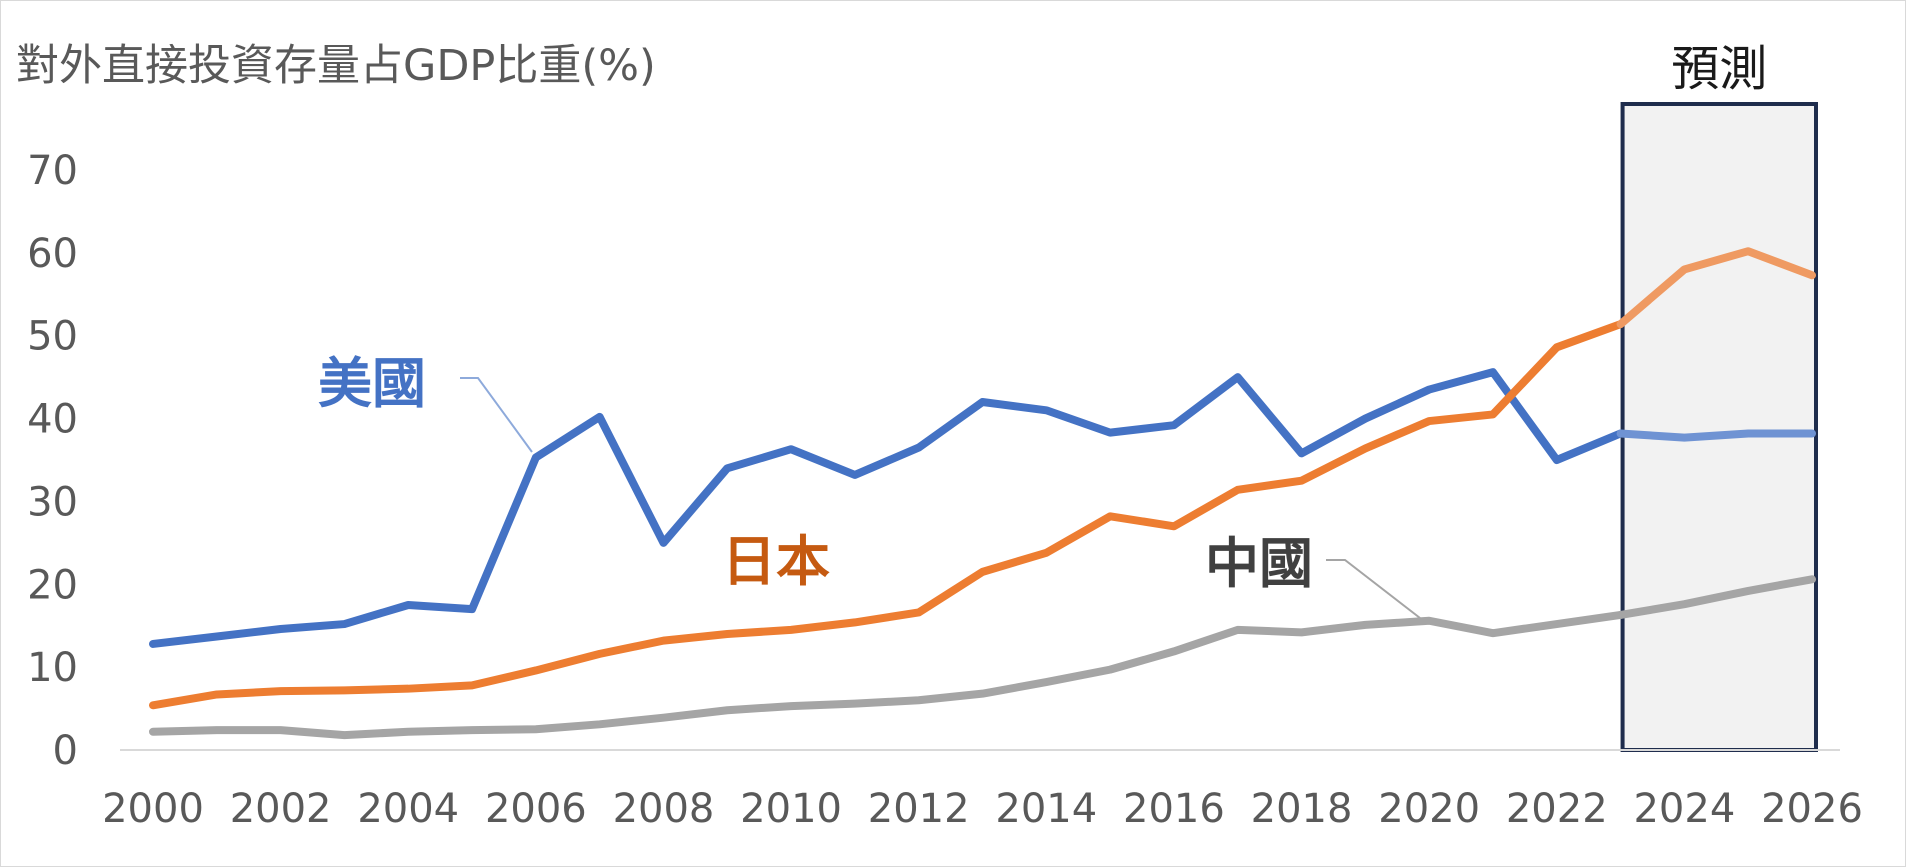  Describe the element at coordinates (791, 809) in the screenshot. I see `x-tick-label: 2010` at that location.